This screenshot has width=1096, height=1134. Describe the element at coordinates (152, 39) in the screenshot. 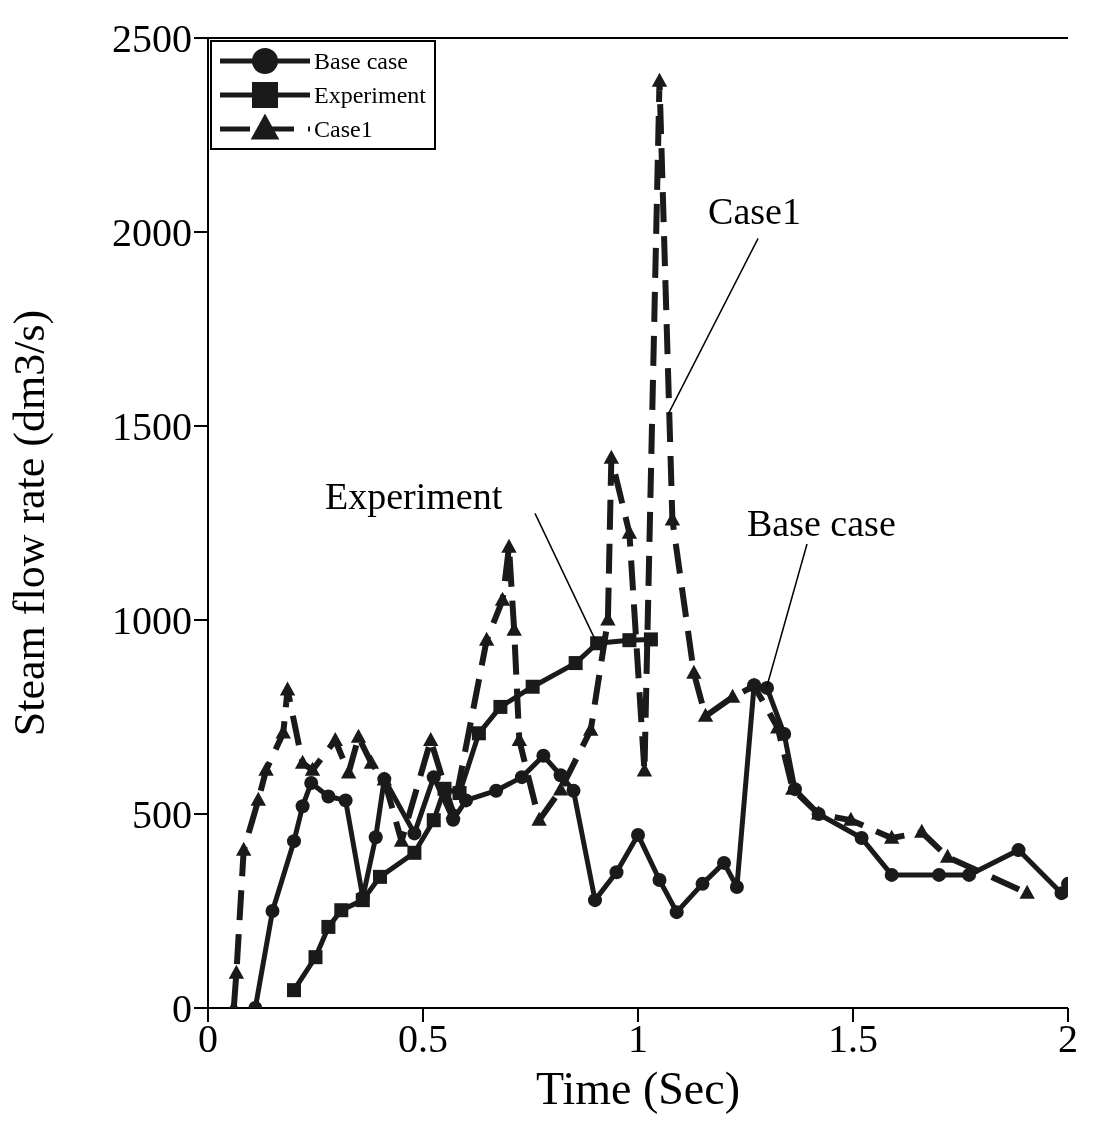

I see `y-tick-label: 2500` at that location.